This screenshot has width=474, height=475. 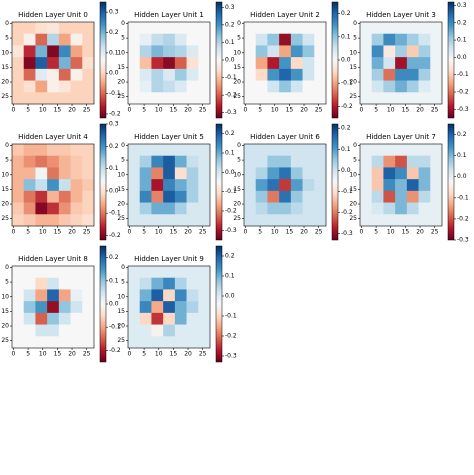 What do you see at coordinates (237, 218) in the screenshot?
I see `y-tick-label: 25` at bounding box center [237, 218].